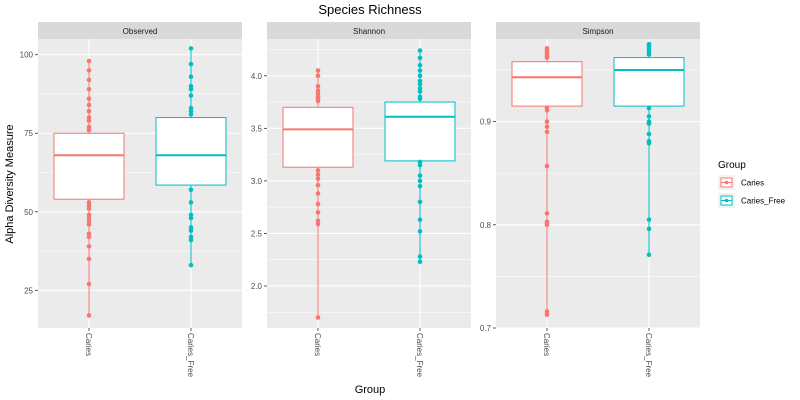 Image resolution: width=800 pixels, height=400 pixels. I want to click on legend-label: Caries_Free, so click(763, 201).